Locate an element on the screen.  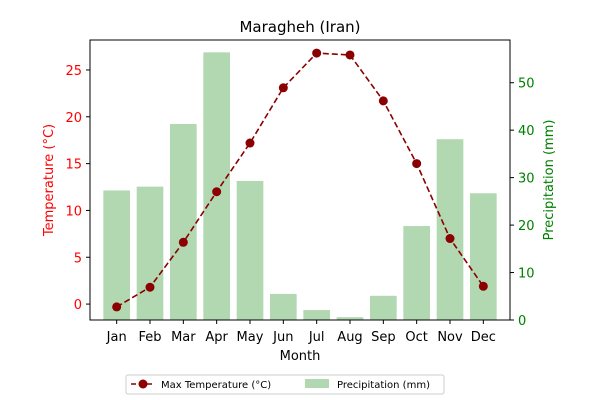
temperature-point-apr is located at coordinates (217, 192).